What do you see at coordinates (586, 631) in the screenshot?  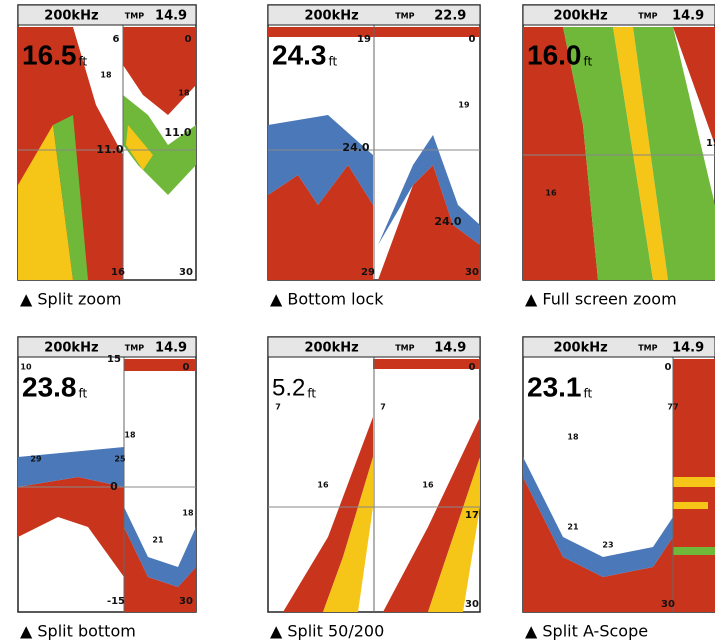 I see `caption: ▲ Split A-Scope` at bounding box center [586, 631].